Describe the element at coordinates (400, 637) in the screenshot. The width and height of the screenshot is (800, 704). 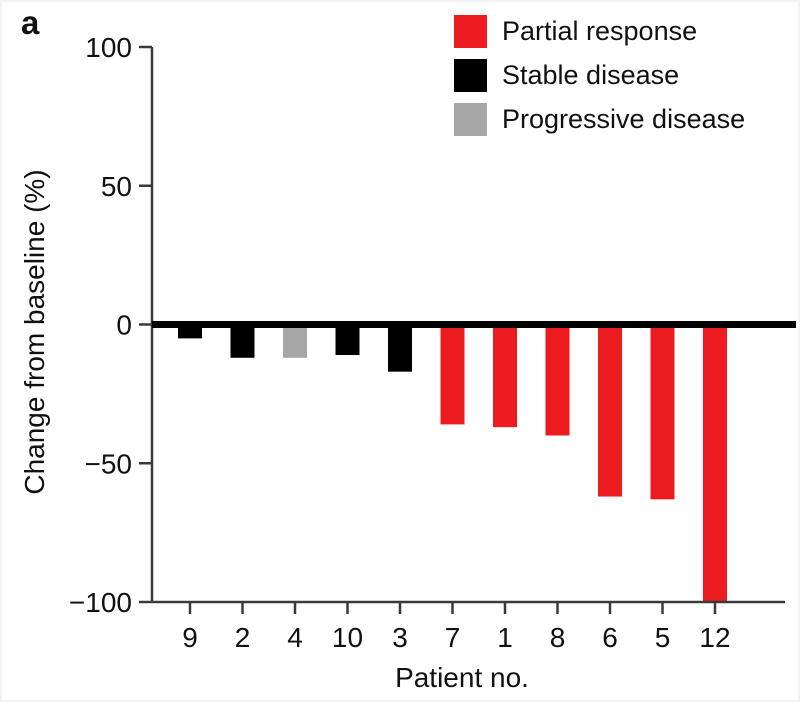
I see `x-tick-label-patient-3: 3` at that location.